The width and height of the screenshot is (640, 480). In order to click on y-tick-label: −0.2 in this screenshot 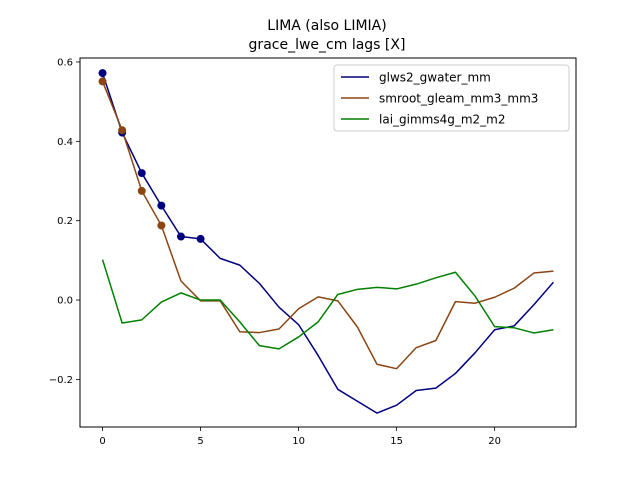, I will do `click(61, 380)`.